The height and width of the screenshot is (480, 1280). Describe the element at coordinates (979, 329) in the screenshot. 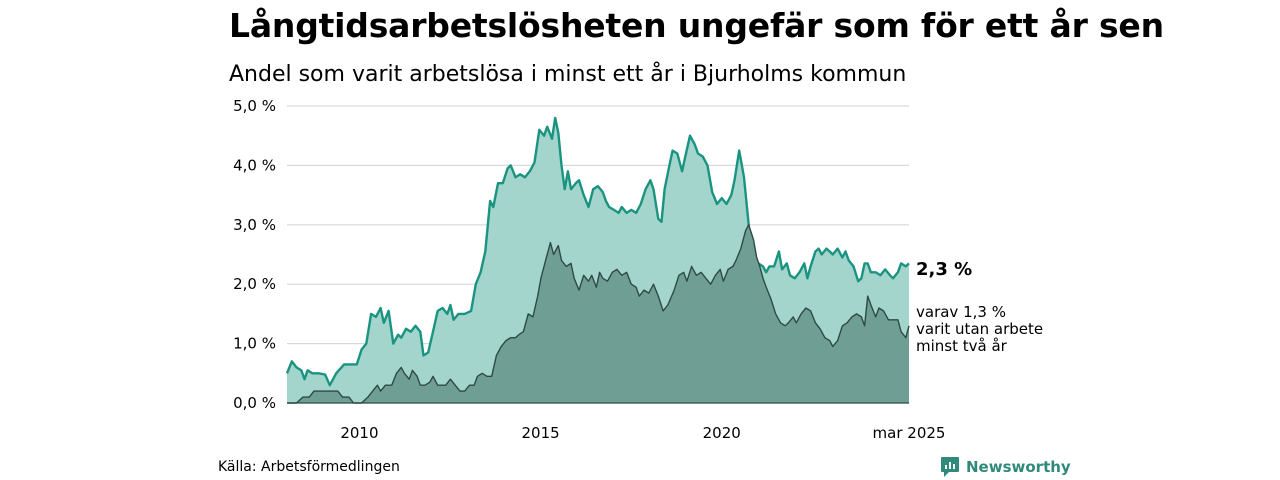

I see `sub-value-label: varit utan arbete` at that location.